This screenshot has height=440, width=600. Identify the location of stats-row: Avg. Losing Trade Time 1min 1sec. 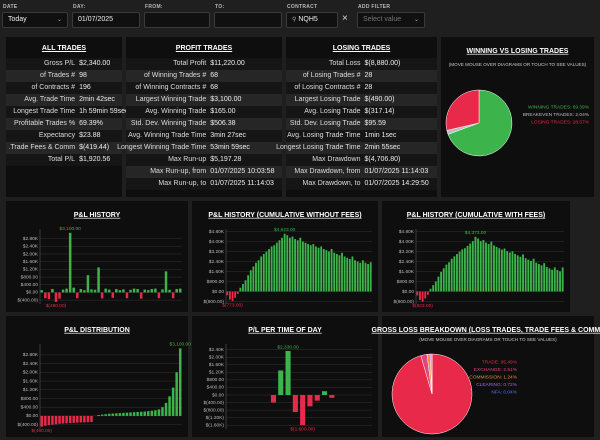
(361, 136).